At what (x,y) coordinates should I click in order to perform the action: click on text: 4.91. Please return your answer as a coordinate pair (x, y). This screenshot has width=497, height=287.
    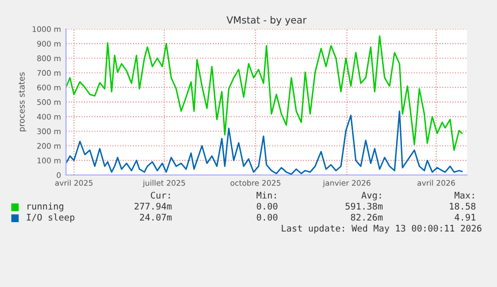
    Looking at the image, I should click on (465, 217).